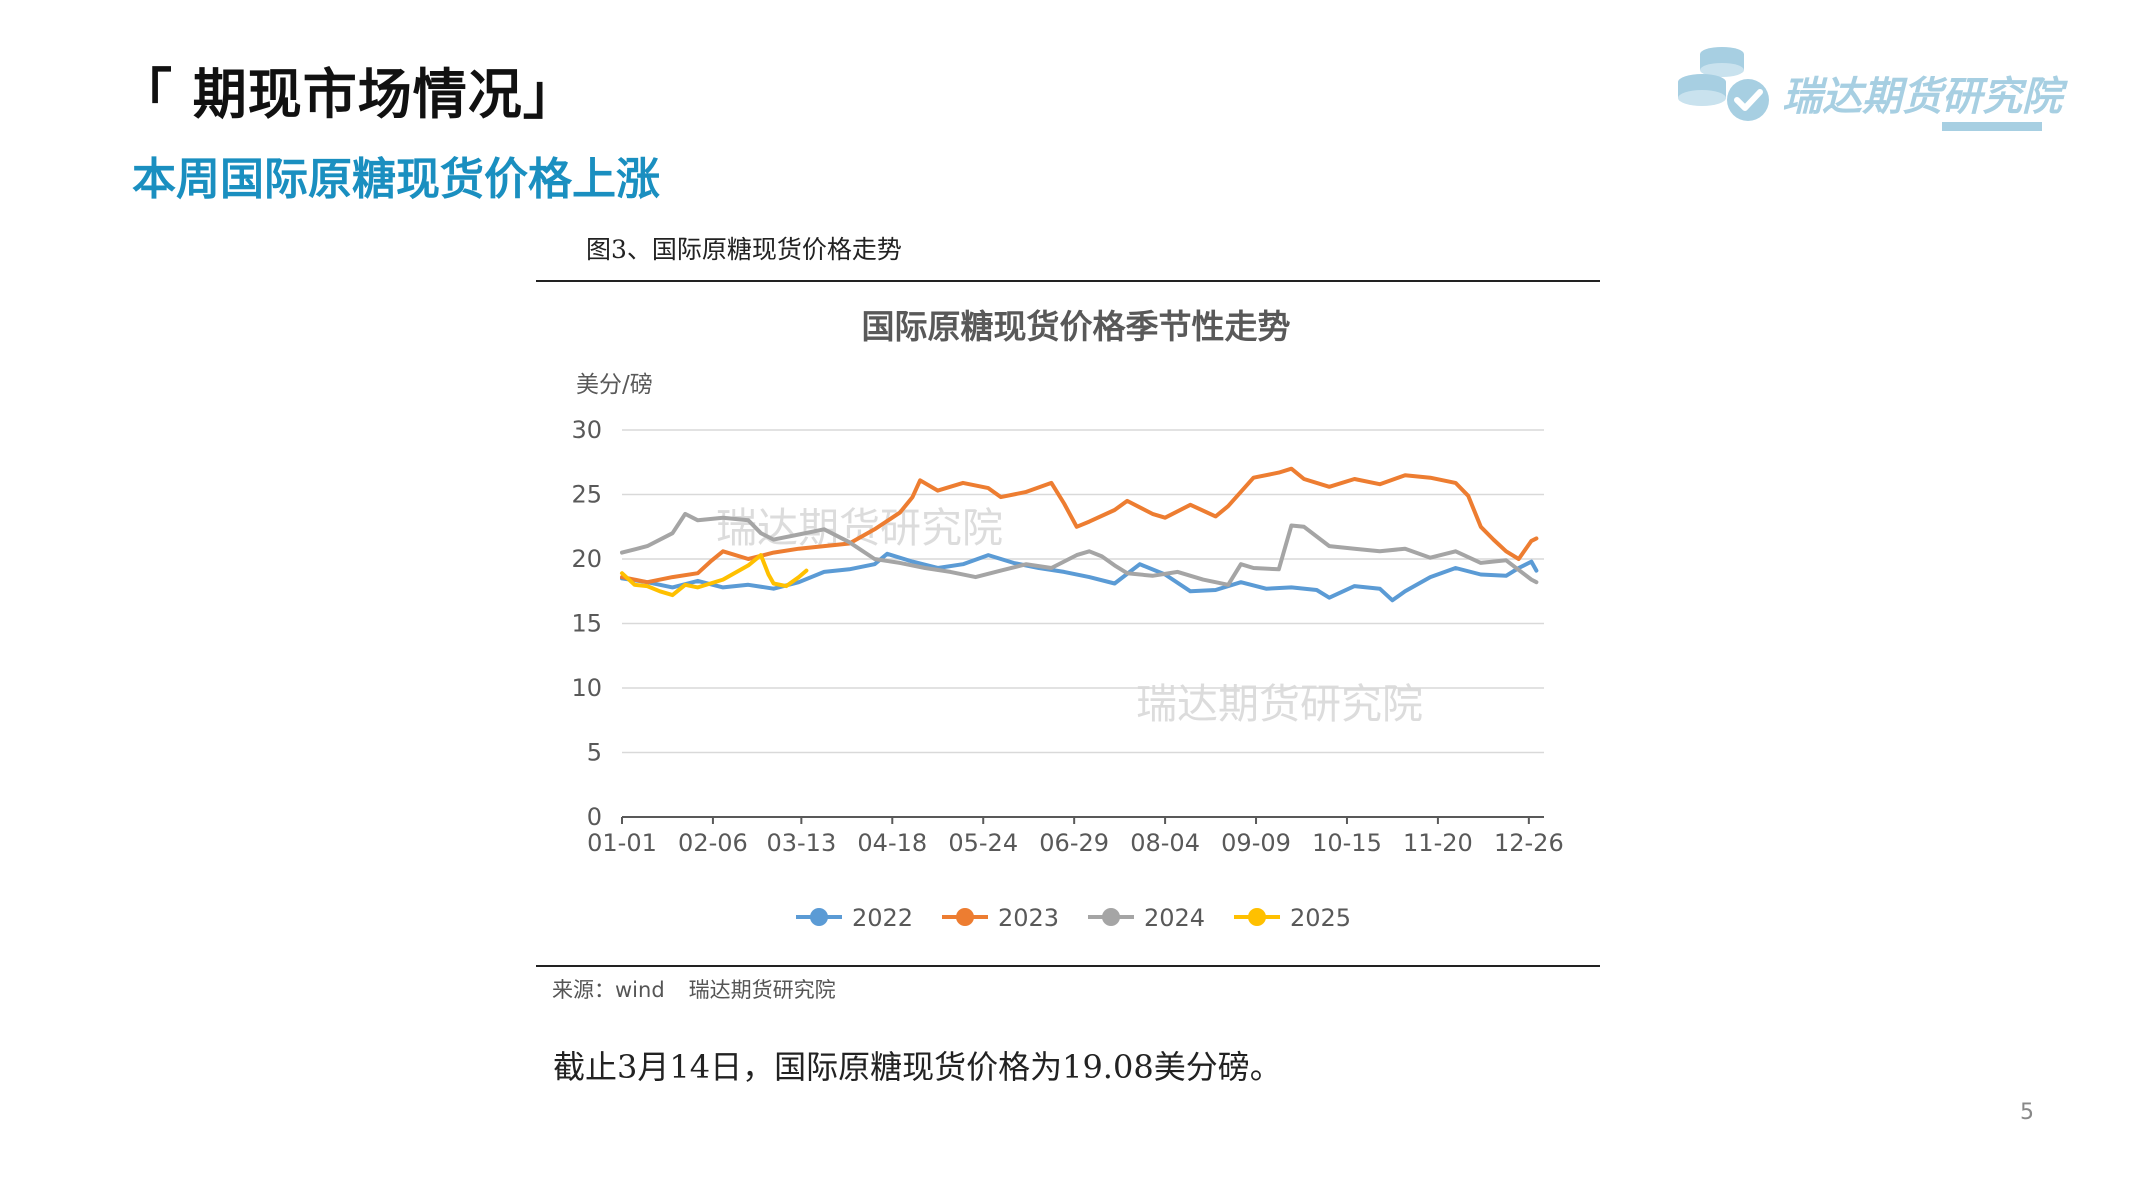  Describe the element at coordinates (1347, 843) in the screenshot. I see `x-tick-label-10-15: 10-15` at that location.